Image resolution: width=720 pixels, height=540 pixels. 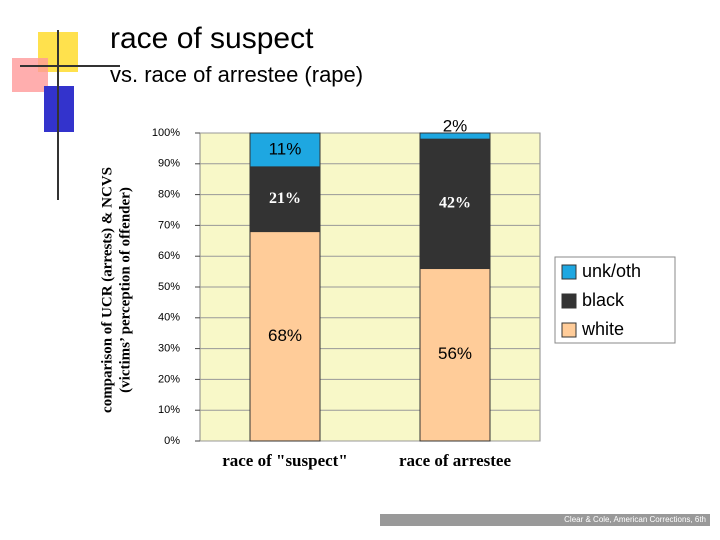 What do you see at coordinates (169, 318) in the screenshot?
I see `y-tick-label: 40%` at bounding box center [169, 318].